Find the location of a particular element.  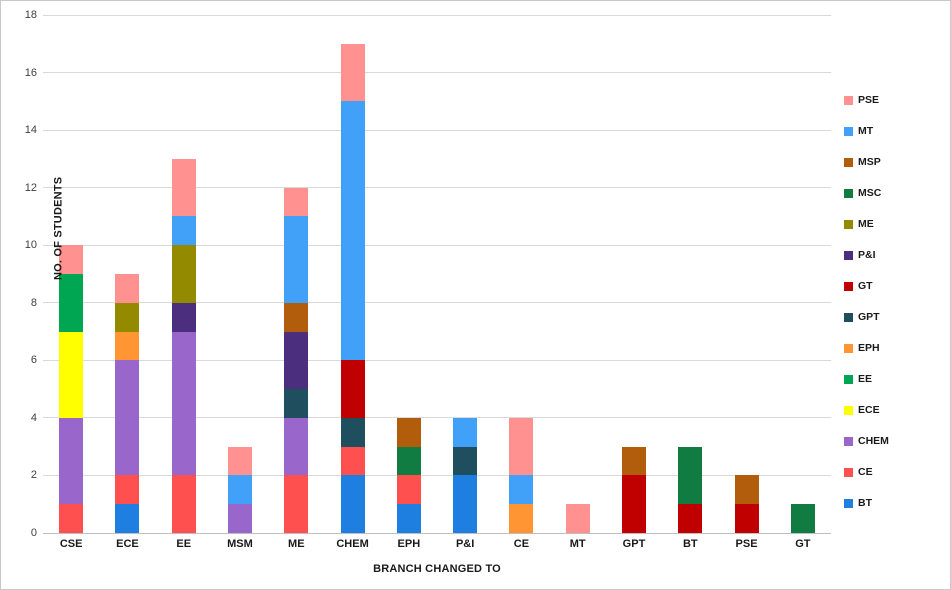

x-category-label-PSE: PSE is located at coordinates (746, 544).